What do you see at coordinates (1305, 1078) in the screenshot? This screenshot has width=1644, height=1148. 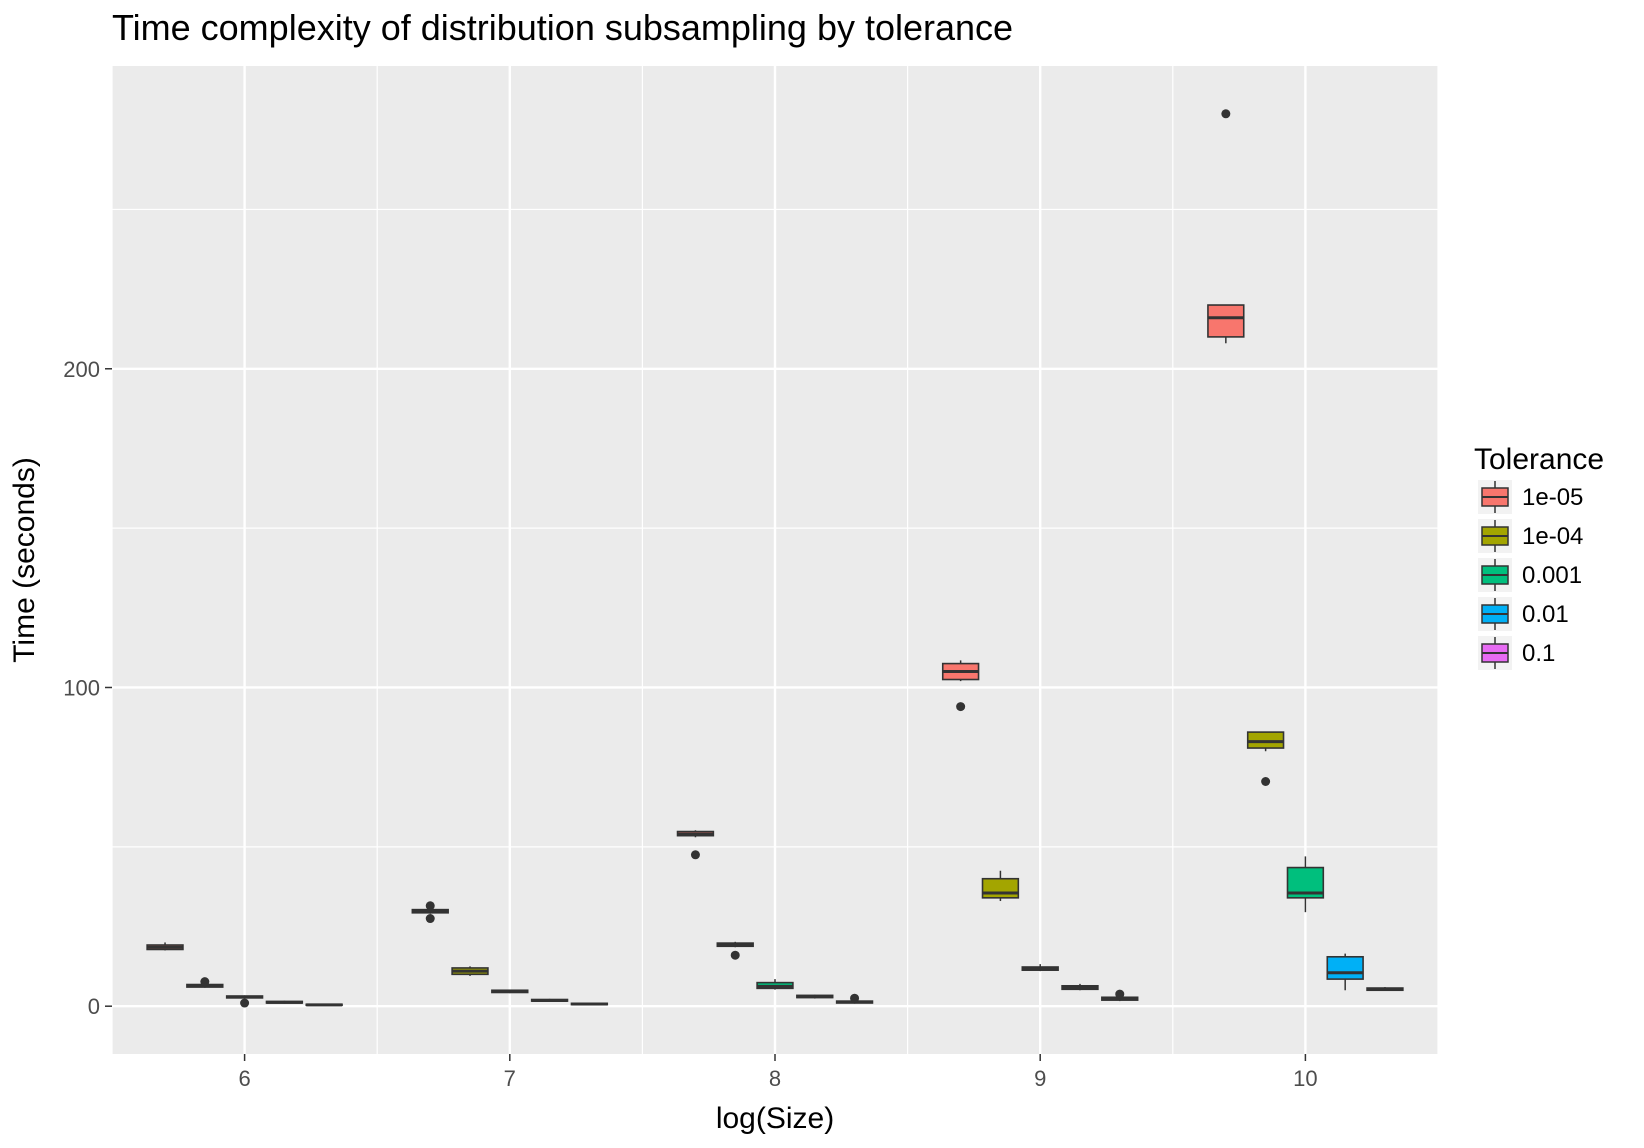 I see `x-tick-label: 10` at bounding box center [1305, 1078].